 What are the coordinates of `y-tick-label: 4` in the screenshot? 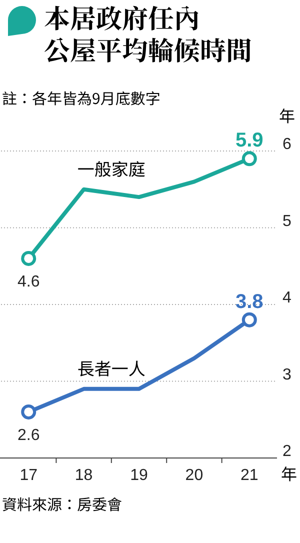 It's located at (287, 298).